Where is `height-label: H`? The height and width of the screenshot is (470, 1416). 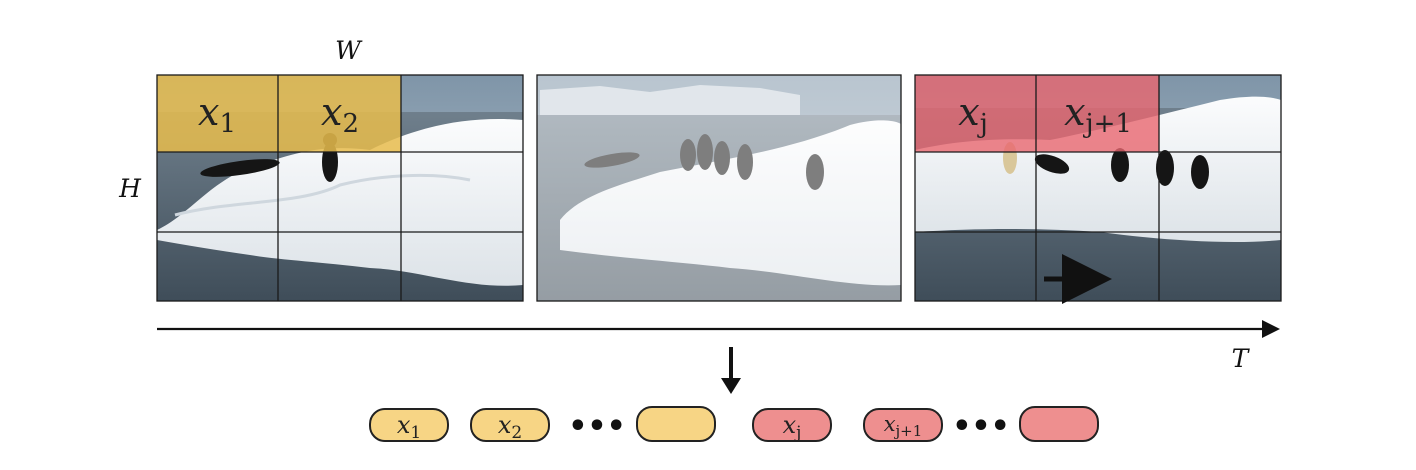 height-label: H is located at coordinates (130, 188).